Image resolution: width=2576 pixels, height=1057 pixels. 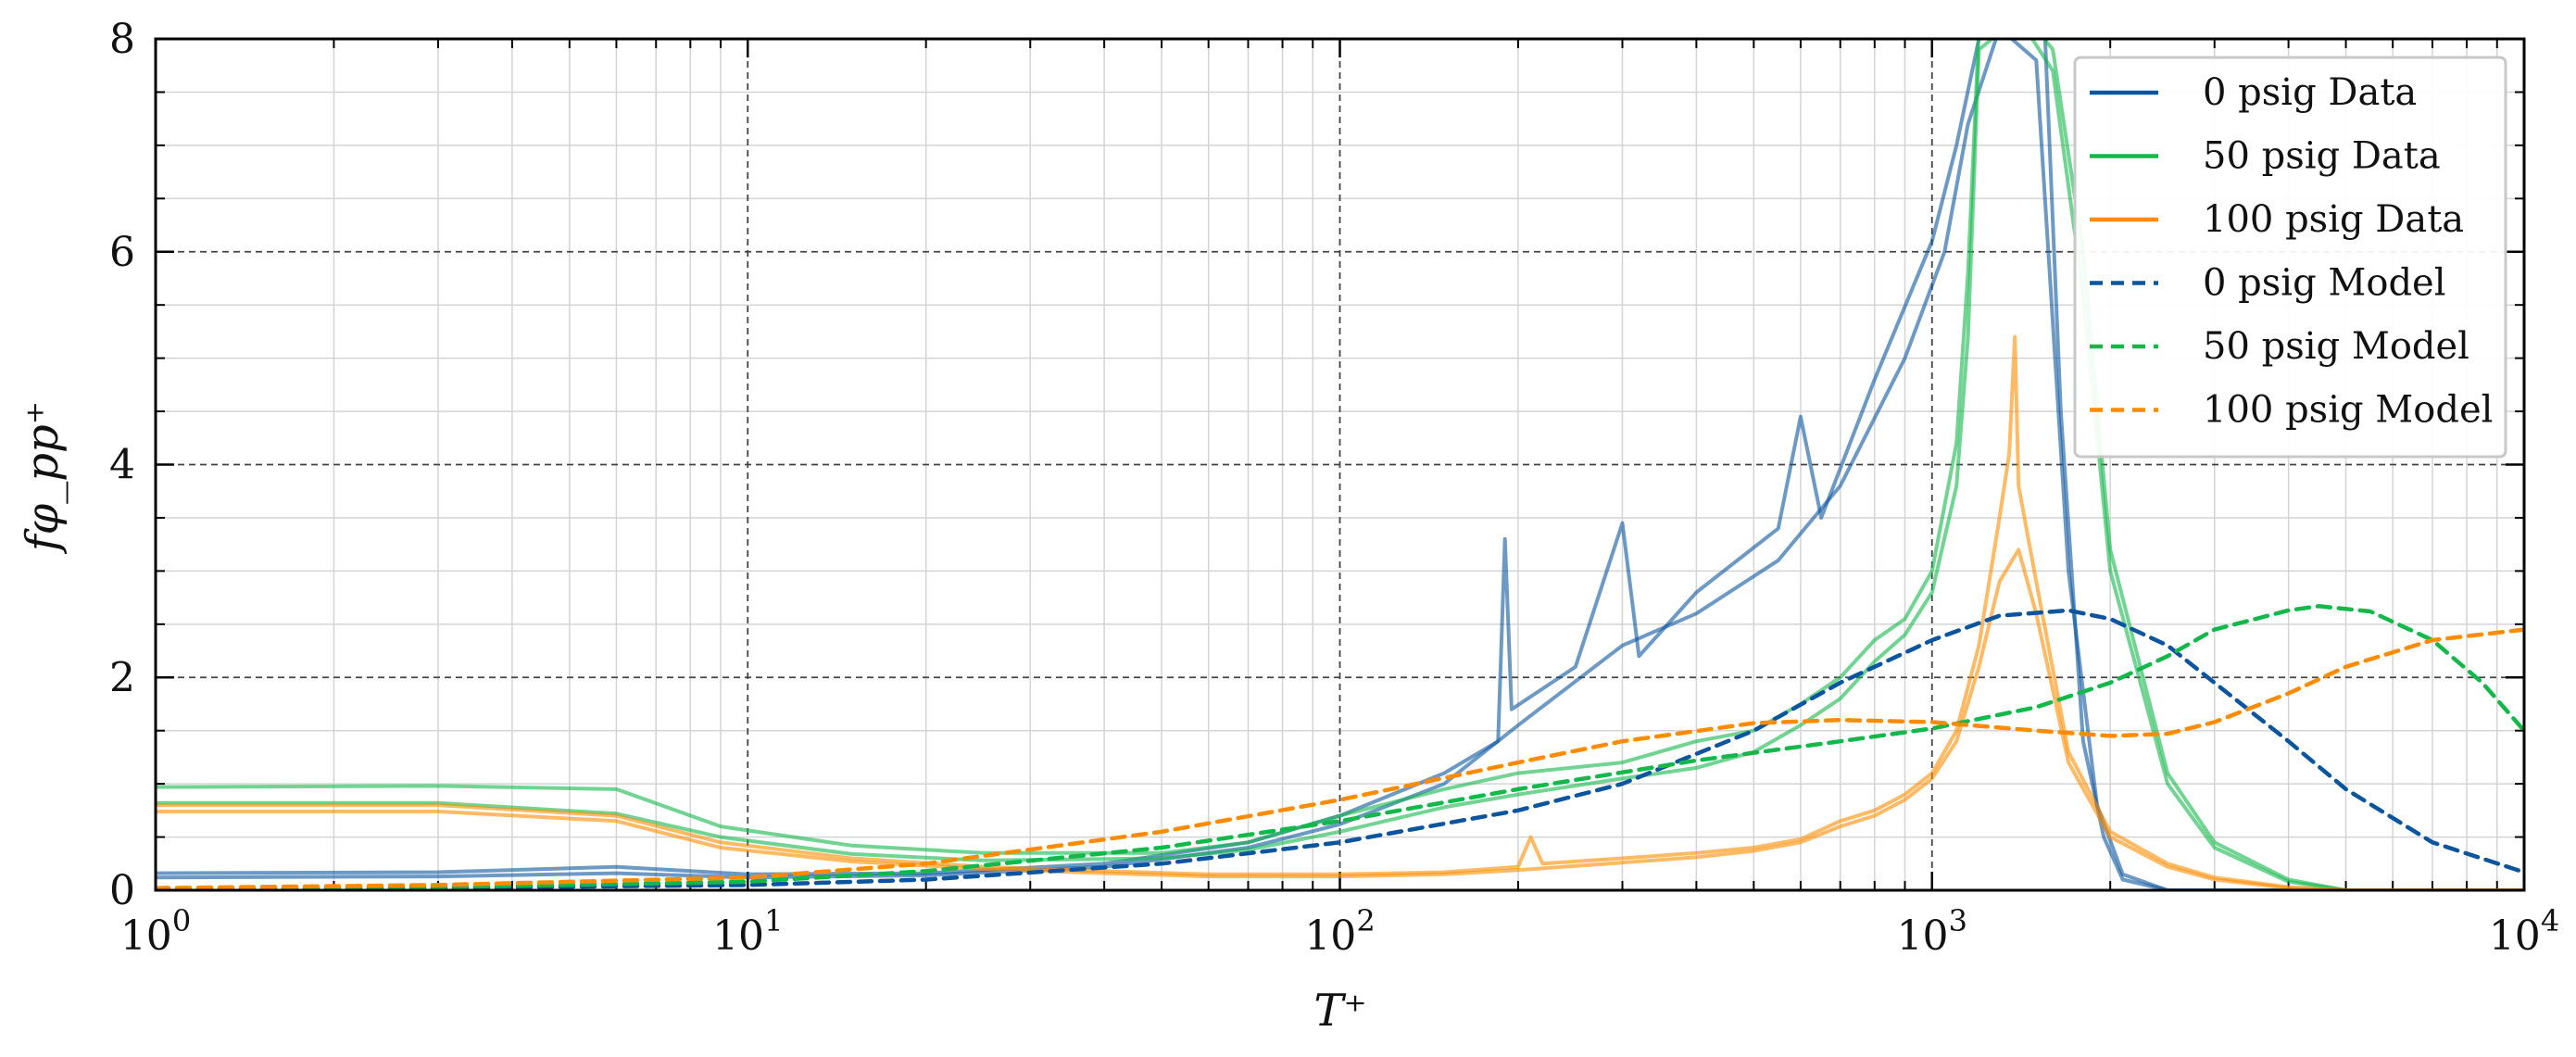 What do you see at coordinates (2524, 931) in the screenshot?
I see `x-tick-label: 10⁴` at bounding box center [2524, 931].